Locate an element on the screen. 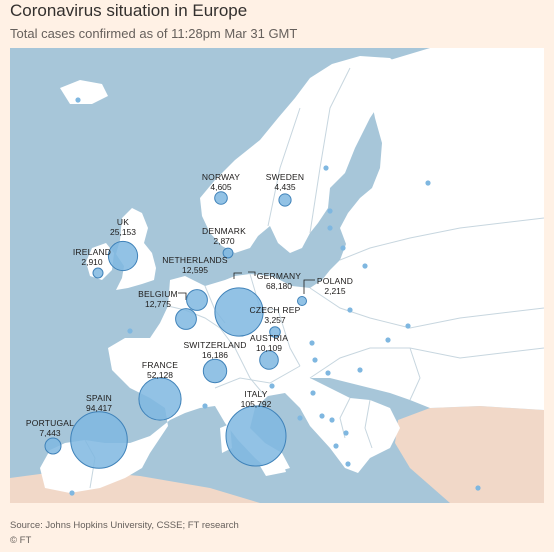 This screenshot has width=554, height=552. label-netherlands-country: NETHERLANDS is located at coordinates (195, 260).